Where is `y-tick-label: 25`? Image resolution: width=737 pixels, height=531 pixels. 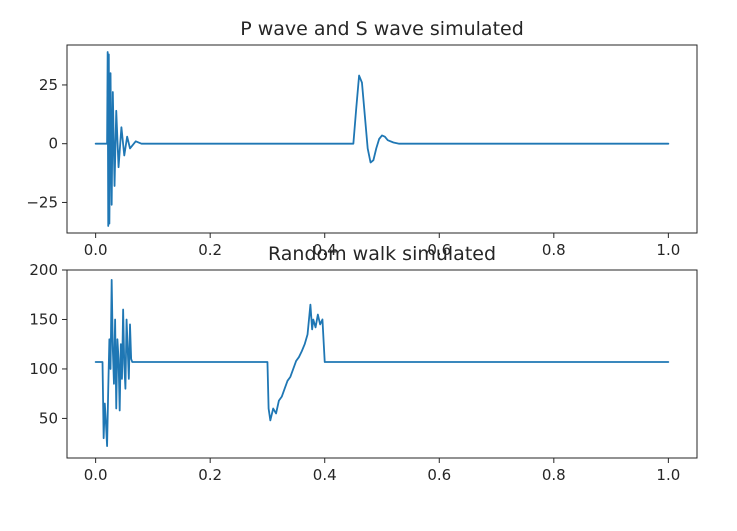 y-tick-label: 25 is located at coordinates (48, 85).